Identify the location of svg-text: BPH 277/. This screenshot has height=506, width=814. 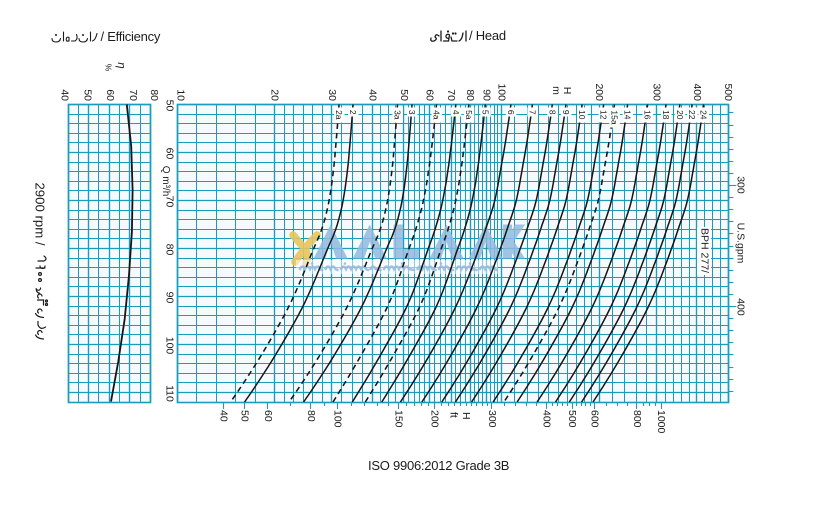
(705, 250).